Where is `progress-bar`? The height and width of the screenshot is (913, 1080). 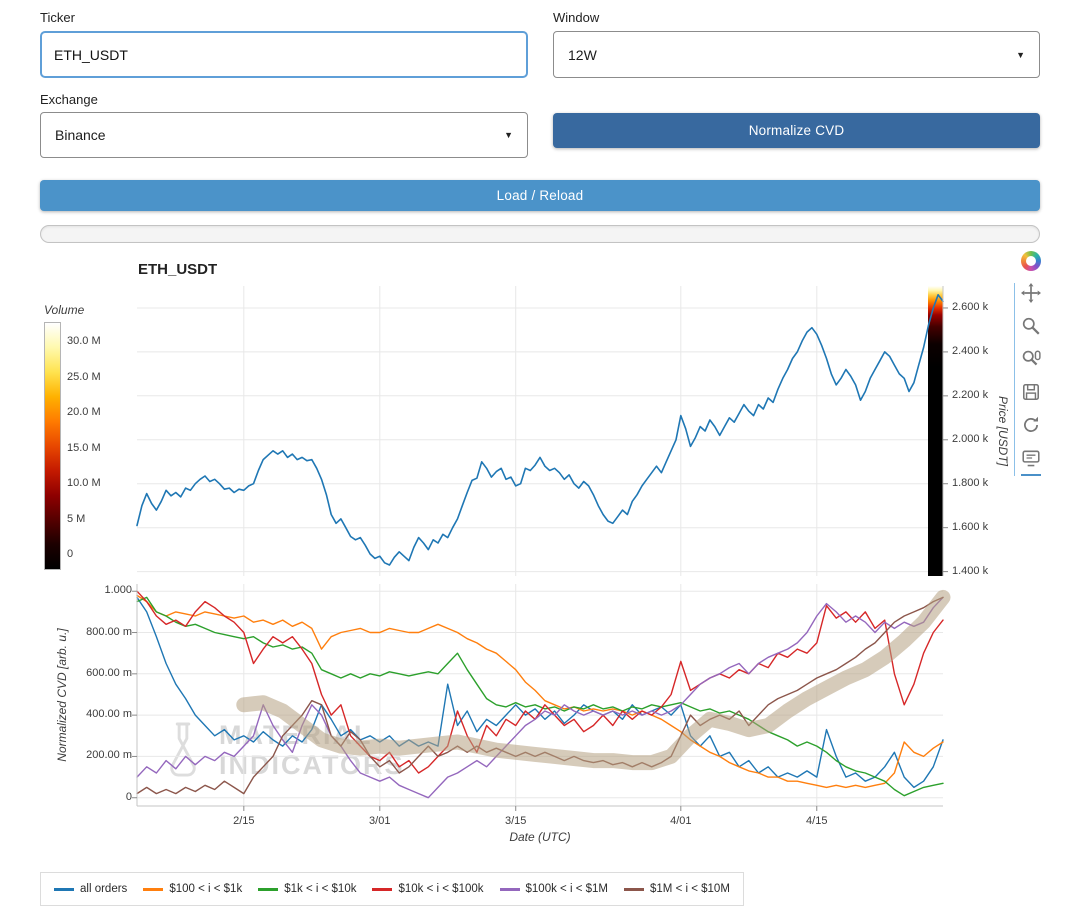 progress-bar is located at coordinates (540, 234).